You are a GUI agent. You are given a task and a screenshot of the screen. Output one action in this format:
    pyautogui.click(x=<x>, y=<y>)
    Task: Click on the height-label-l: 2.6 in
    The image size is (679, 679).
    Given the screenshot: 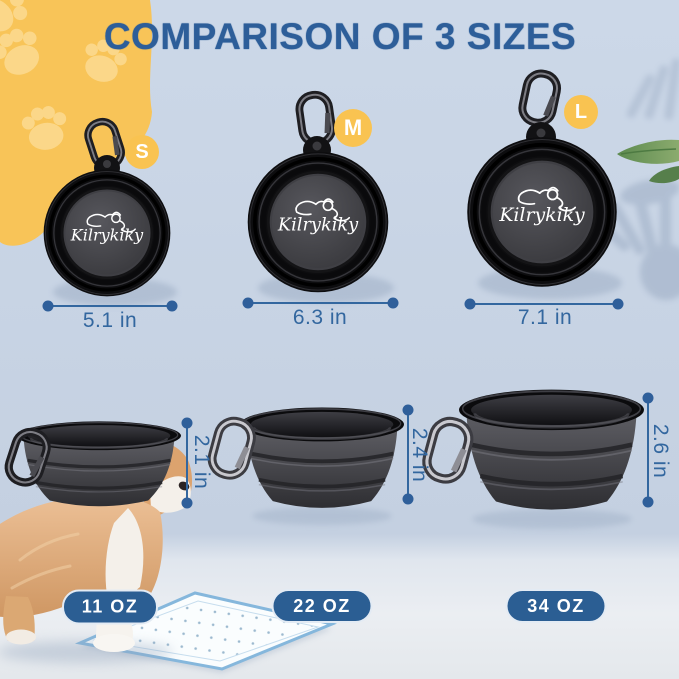 What is the action you would take?
    pyautogui.click(x=660, y=451)
    